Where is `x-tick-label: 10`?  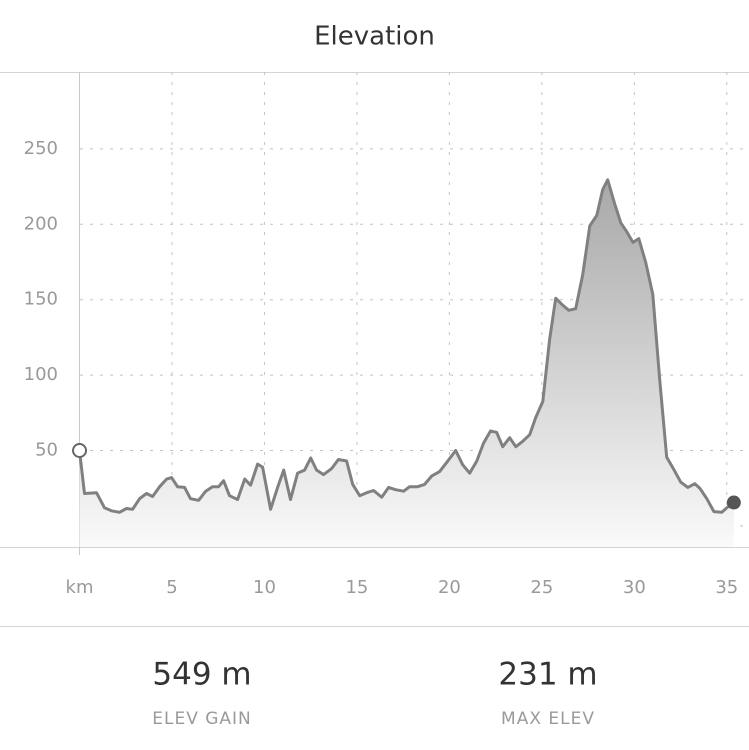
x-tick-label: 10 is located at coordinates (264, 587).